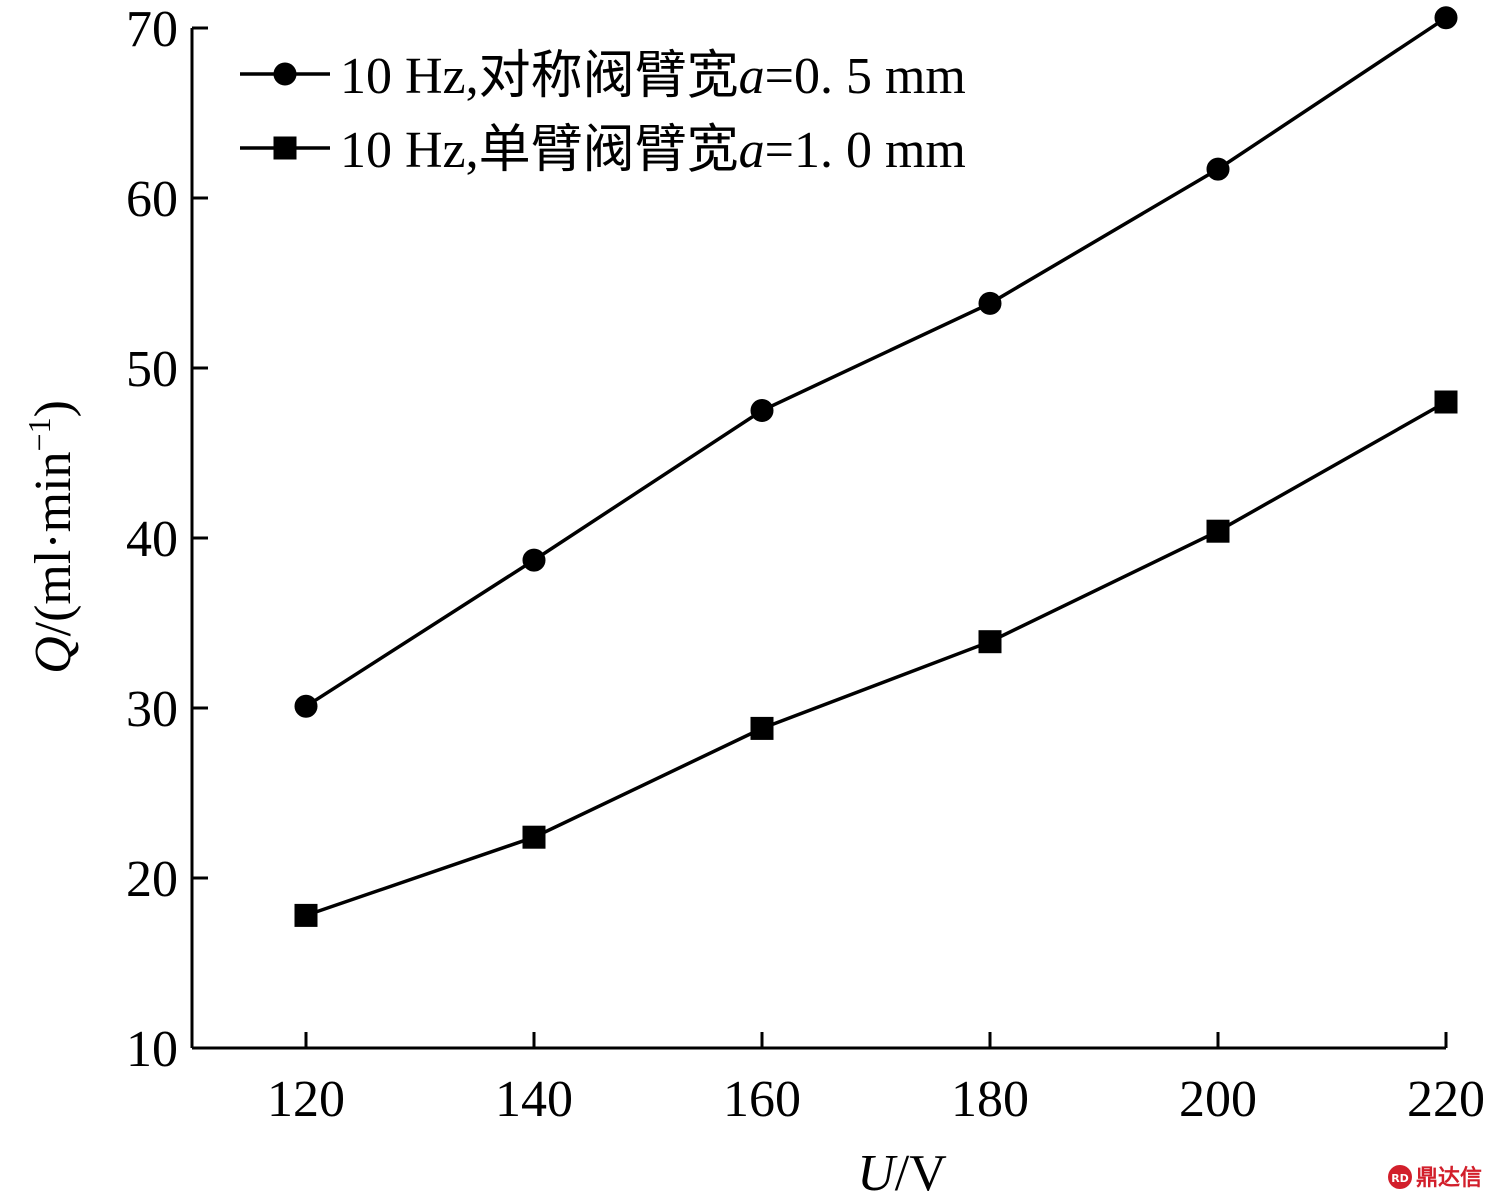 Image resolution: width=1491 pixels, height=1198 pixels. Describe the element at coordinates (39, 434) in the screenshot. I see `y-axis-exponent: −1` at that location.